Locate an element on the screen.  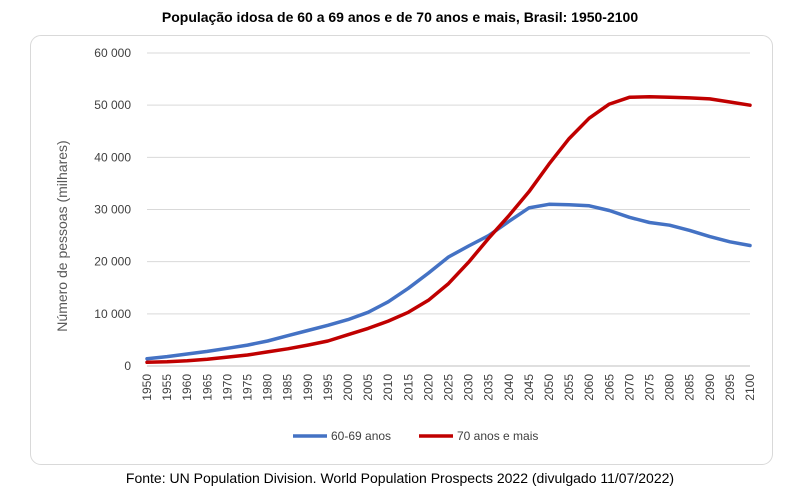
x-tick-label: 2045 is located at coordinates (529, 387).